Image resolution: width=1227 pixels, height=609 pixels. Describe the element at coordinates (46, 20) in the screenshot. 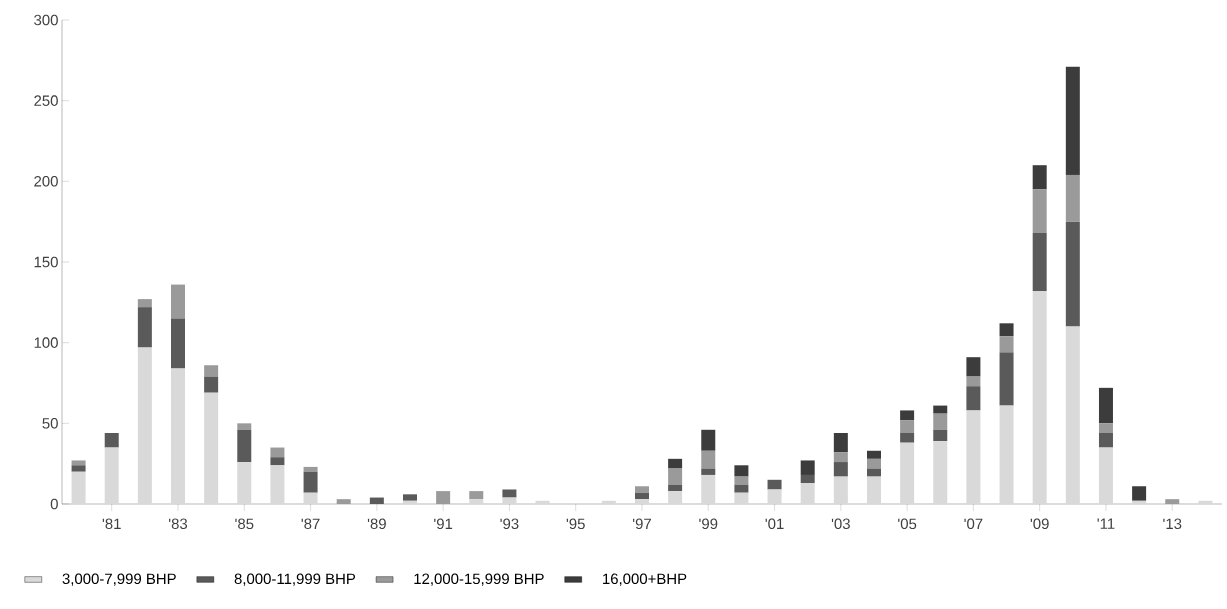

I see `y-tick-label: 300` at that location.